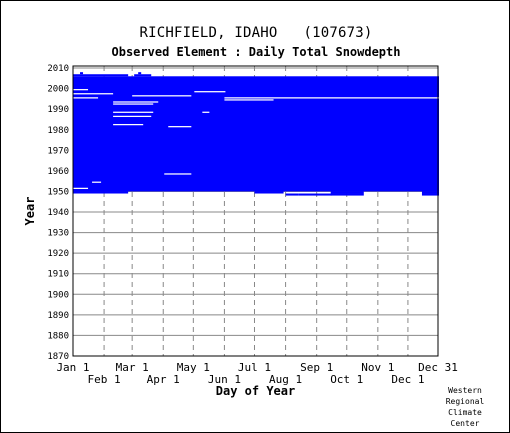 Image resolution: width=510 pixels, height=433 pixels. What do you see at coordinates (256, 33) in the screenshot?
I see `chart-title: RICHFIELD, IDAHO (107673)` at bounding box center [256, 33].